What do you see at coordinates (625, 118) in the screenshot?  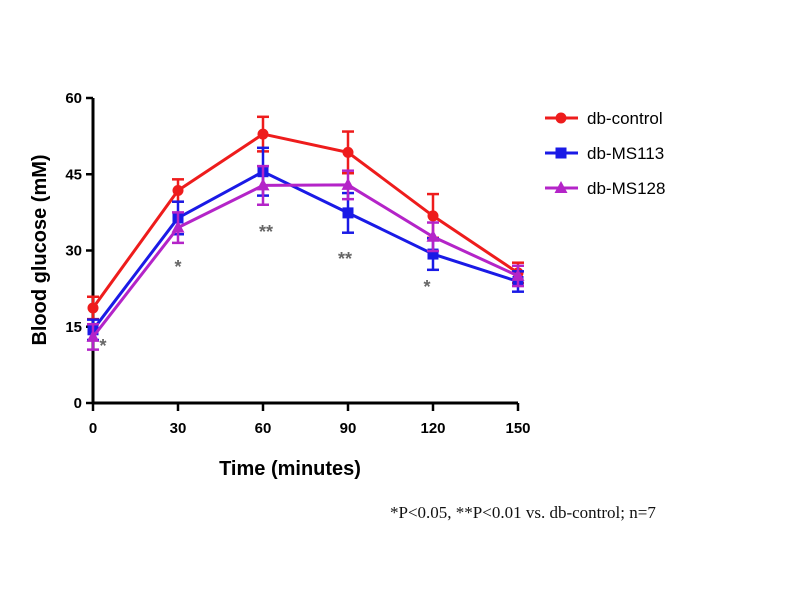 I see `legend-label-db-control: db-control` at bounding box center [625, 118].